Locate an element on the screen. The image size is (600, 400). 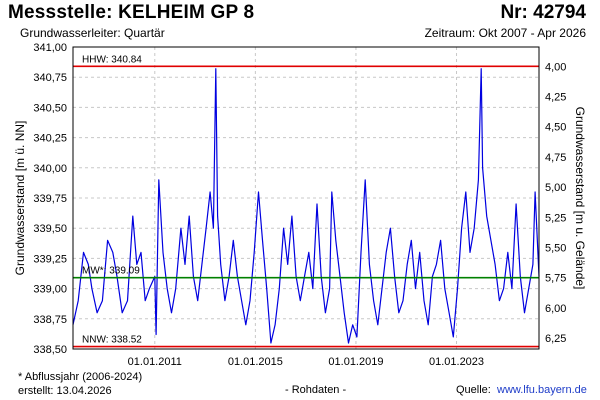
y-tick-label: 339,00 is located at coordinates (50, 290).